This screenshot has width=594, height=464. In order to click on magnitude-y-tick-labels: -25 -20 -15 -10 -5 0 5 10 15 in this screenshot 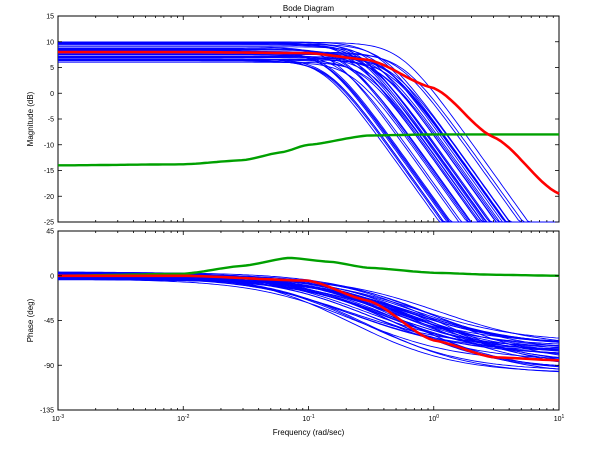, I will do `click(49, 120)`.